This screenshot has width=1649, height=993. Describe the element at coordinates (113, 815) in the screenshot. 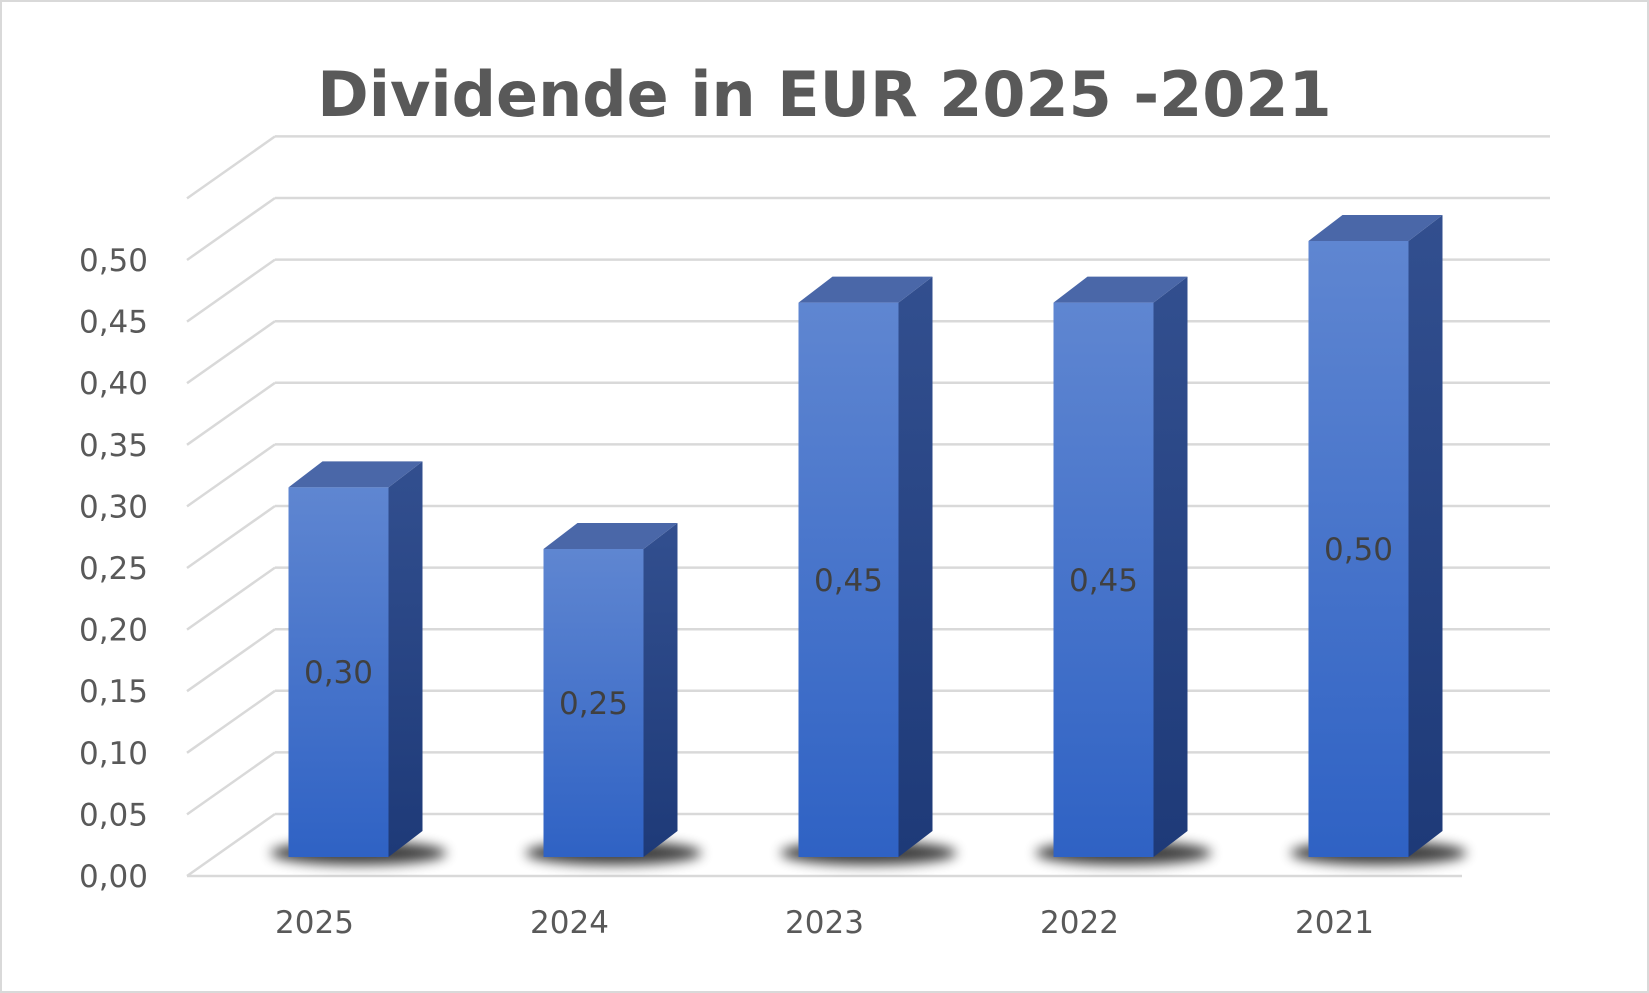

I see `y-tick-label: 0,05` at that location.